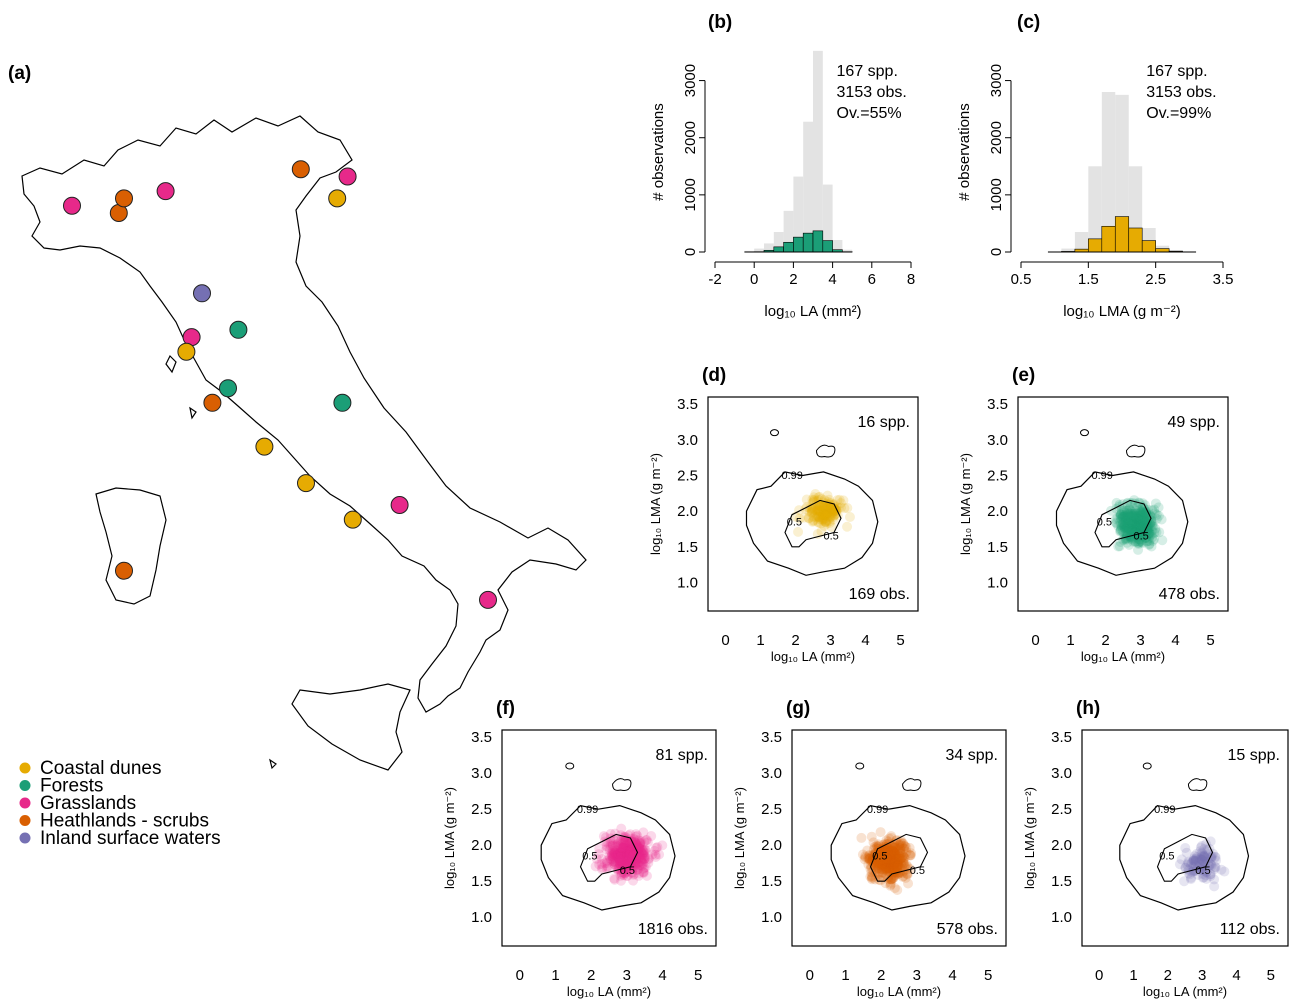  What do you see at coordinates (627, 975) in the screenshot?
I see `xtick-label: 3` at bounding box center [627, 975].